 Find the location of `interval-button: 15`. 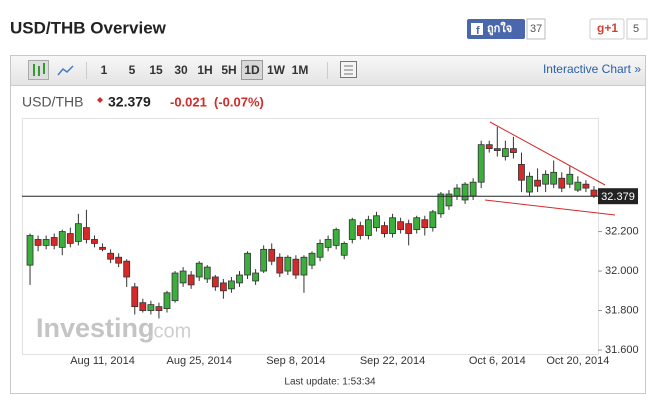

interval-button: 15 is located at coordinates (156, 70).